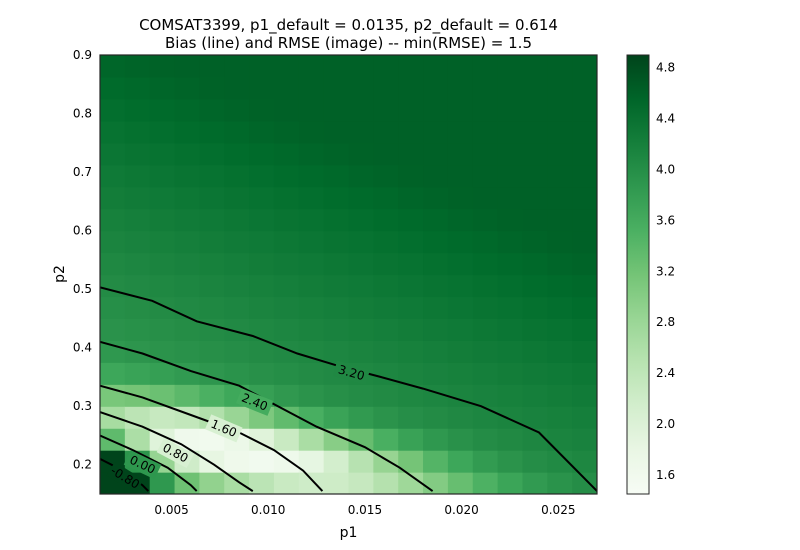  I want to click on contour-label-gap, so click(142, 465).